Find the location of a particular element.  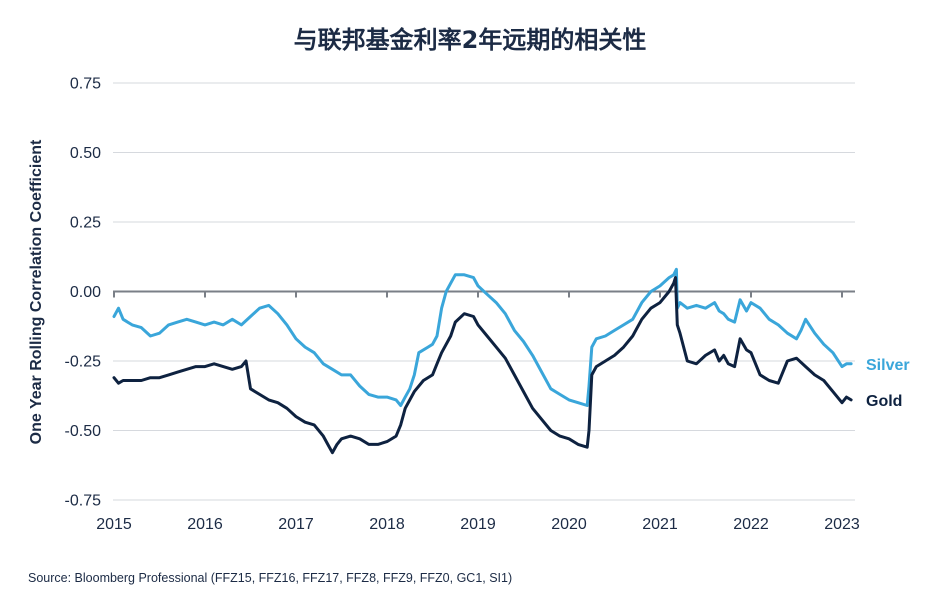

y-tick-label: 0.50 is located at coordinates (85, 153).